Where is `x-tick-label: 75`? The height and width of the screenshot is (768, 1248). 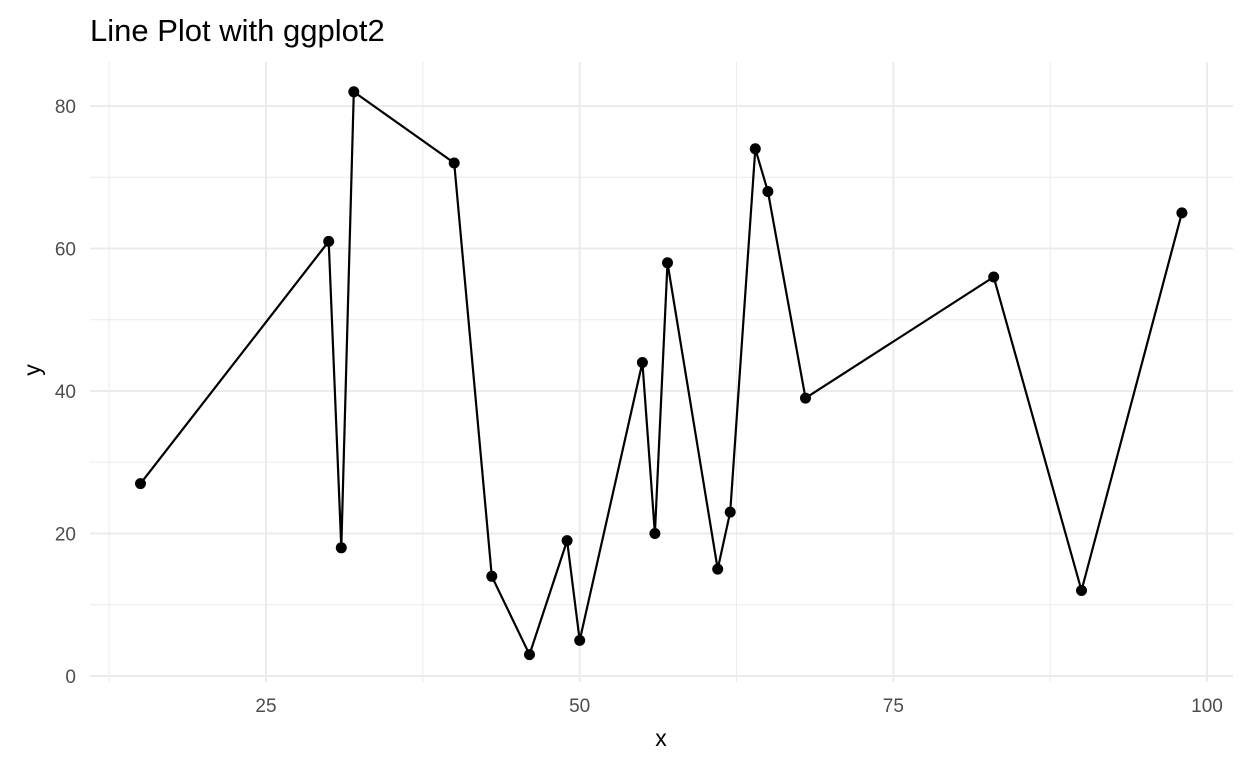
x-tick-label: 75 is located at coordinates (893, 706).